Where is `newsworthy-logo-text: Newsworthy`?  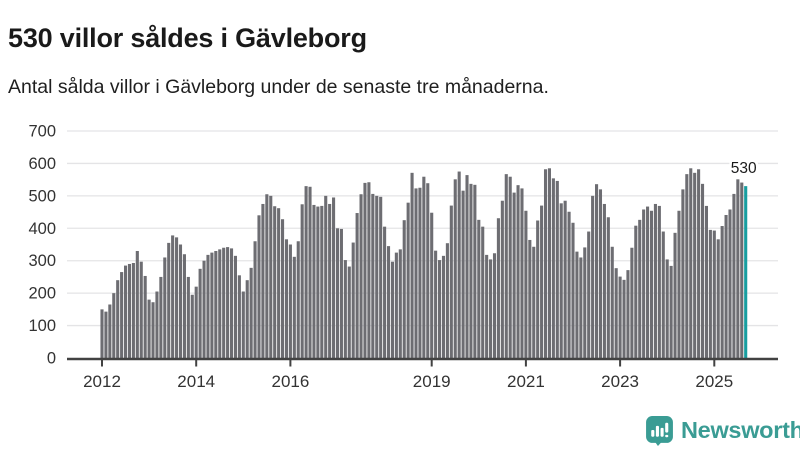
newsworthy-logo-text: Newsworthy is located at coordinates (740, 430).